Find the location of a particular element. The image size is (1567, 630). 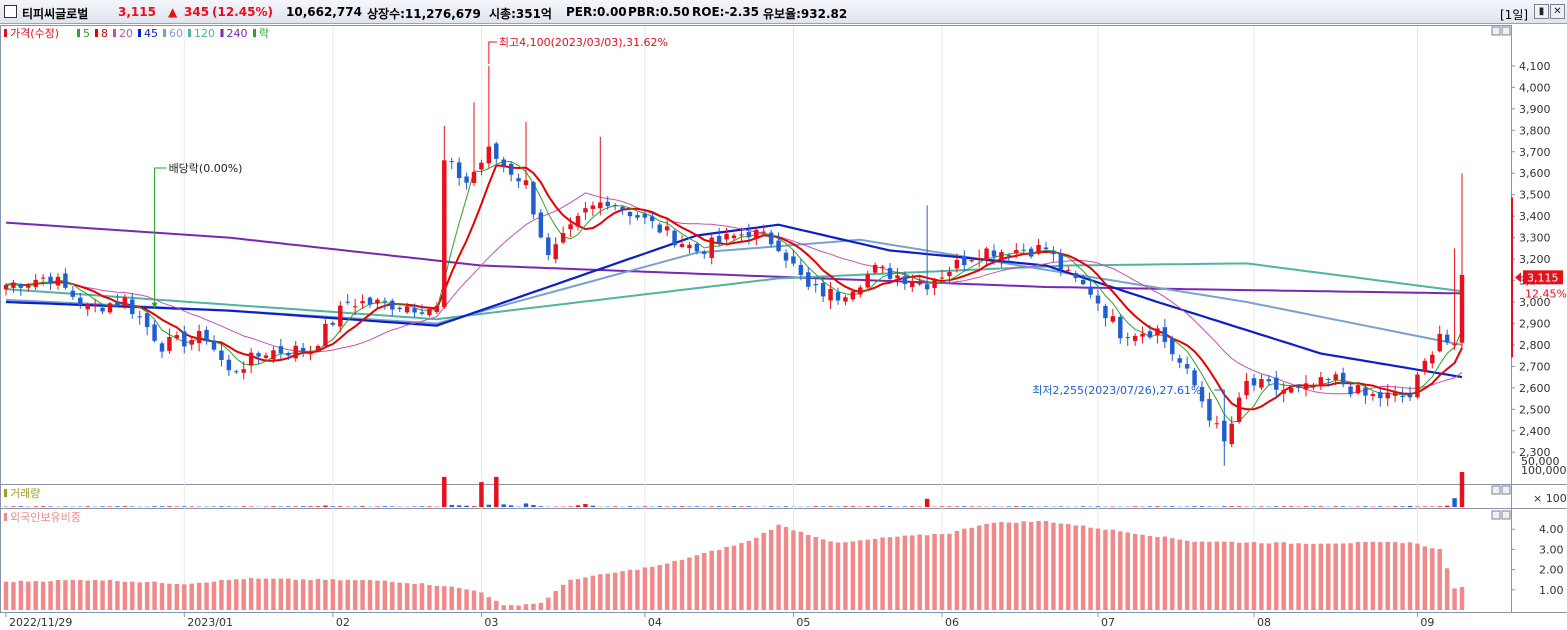

foreign-ratio-bars is located at coordinates (734, 565).